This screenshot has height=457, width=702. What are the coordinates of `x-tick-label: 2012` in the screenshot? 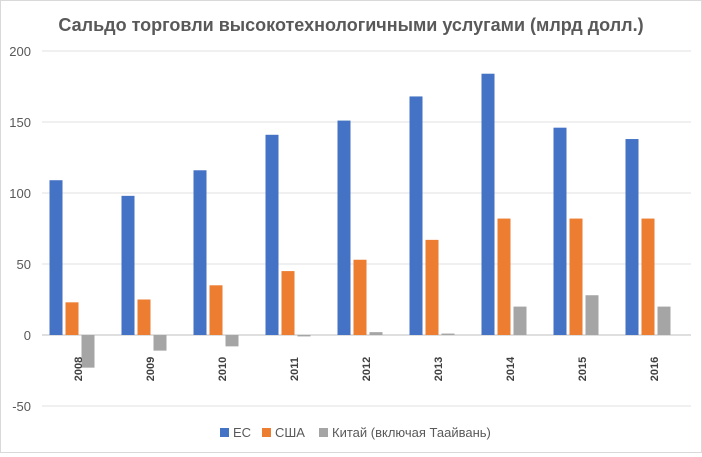 It's located at (367, 369).